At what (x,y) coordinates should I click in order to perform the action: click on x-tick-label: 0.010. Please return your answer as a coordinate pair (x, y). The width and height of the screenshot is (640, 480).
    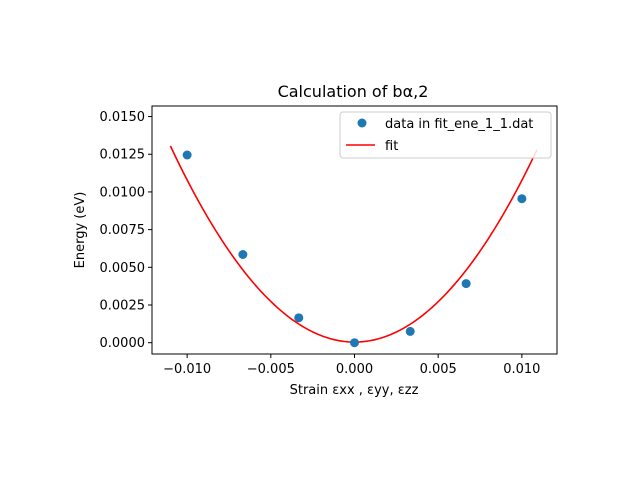
    Looking at the image, I should click on (521, 369).